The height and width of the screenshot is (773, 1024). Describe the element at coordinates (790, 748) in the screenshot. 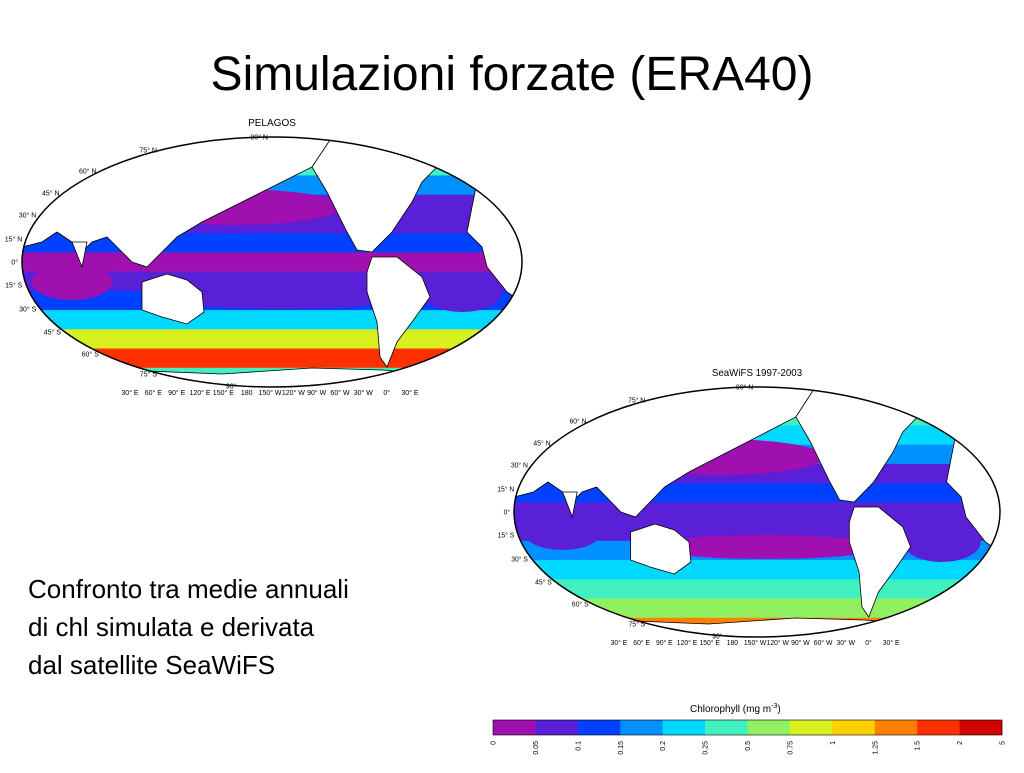

I see `colorbar-label: 0.75` at that location.